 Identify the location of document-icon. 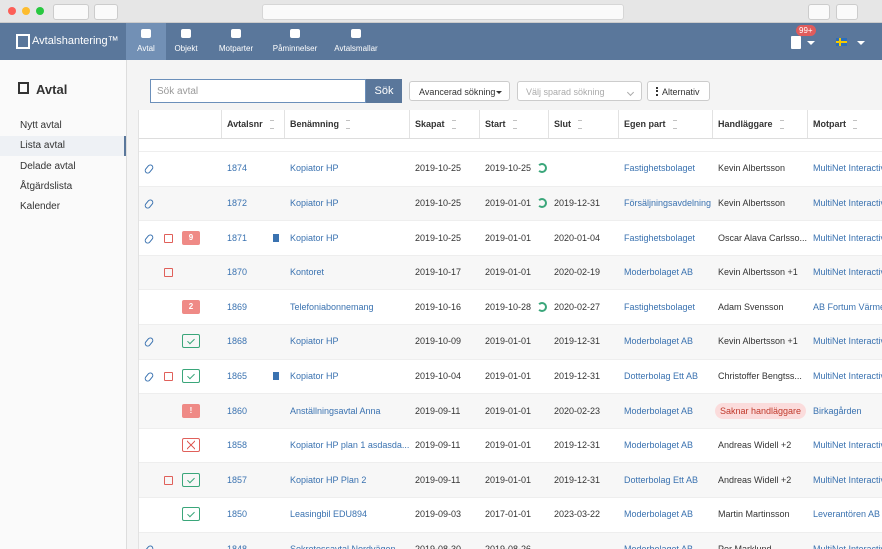
(276, 376).